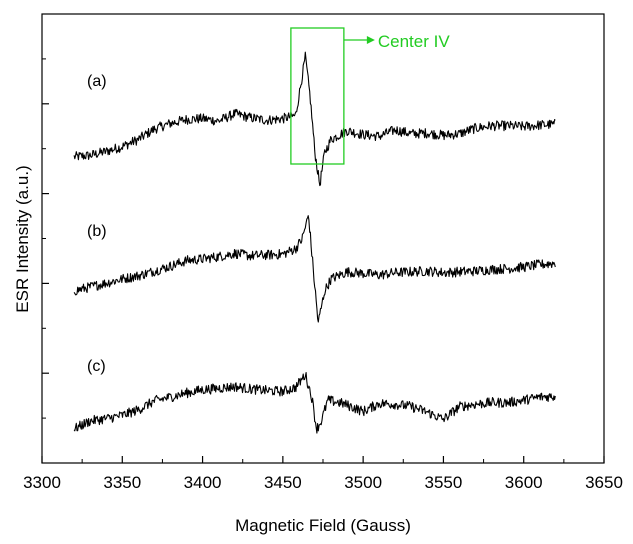  I want to click on y-axis-title: ESR Intensity (a.u.), so click(22, 238).